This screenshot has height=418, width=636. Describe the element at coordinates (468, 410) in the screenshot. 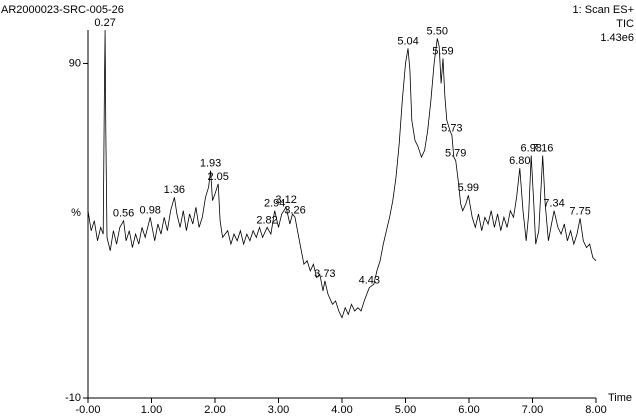

I see `x-tick-label: 6.00` at that location.